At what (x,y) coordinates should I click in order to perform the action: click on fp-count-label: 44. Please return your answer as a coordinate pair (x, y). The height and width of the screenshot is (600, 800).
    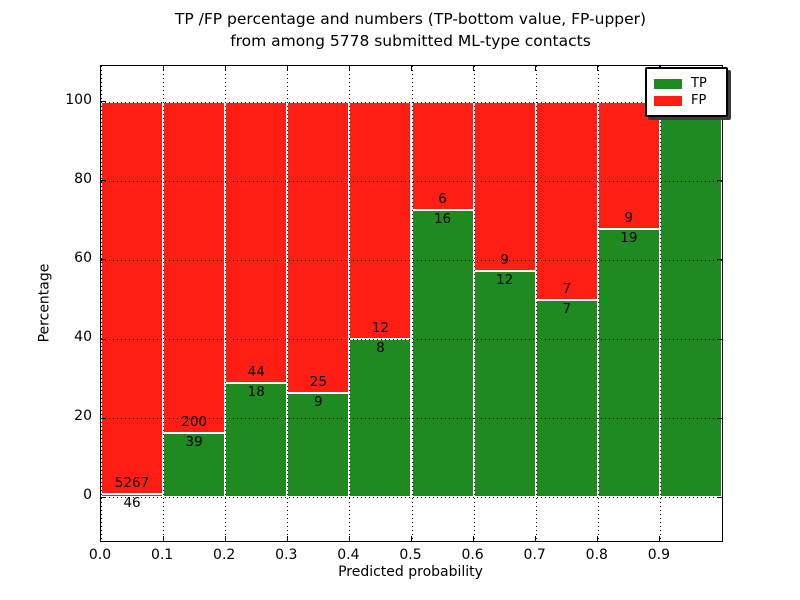
    Looking at the image, I should click on (256, 371).